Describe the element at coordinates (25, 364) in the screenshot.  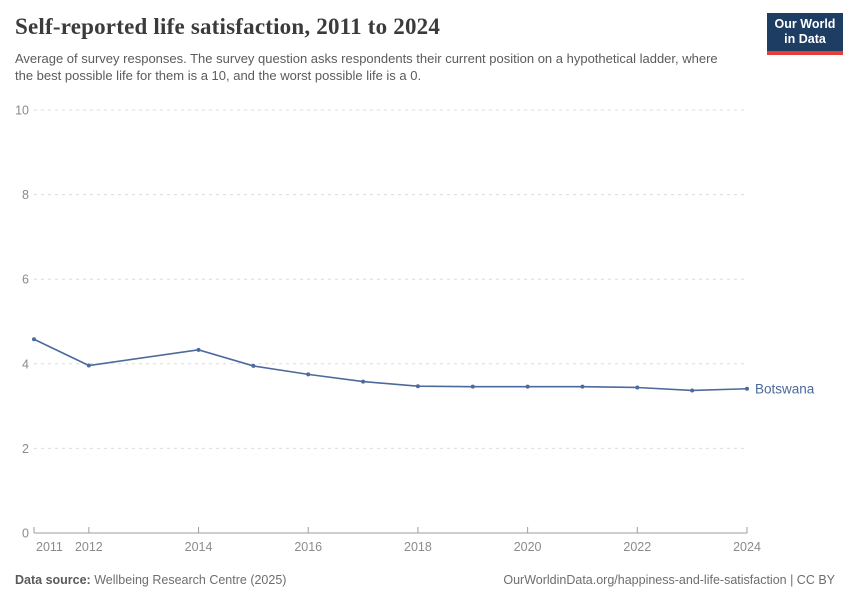
I see `y-axis-tick-label: 4` at that location.